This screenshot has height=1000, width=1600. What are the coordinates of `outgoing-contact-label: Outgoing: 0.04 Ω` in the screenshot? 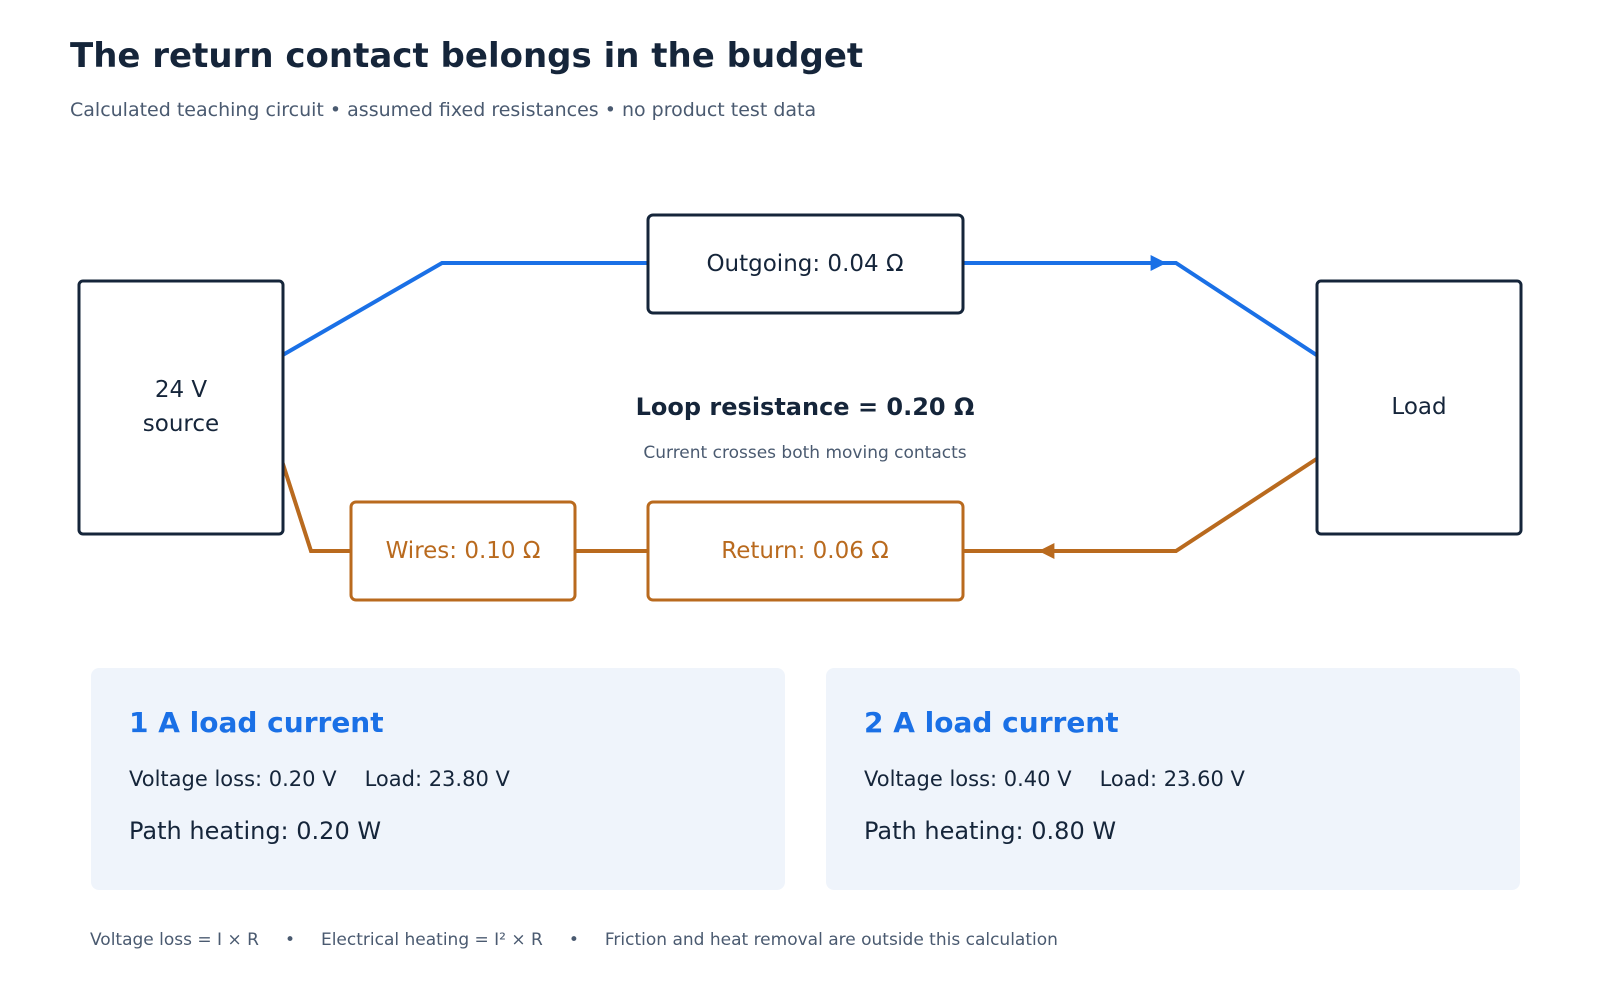 It's located at (804, 264).